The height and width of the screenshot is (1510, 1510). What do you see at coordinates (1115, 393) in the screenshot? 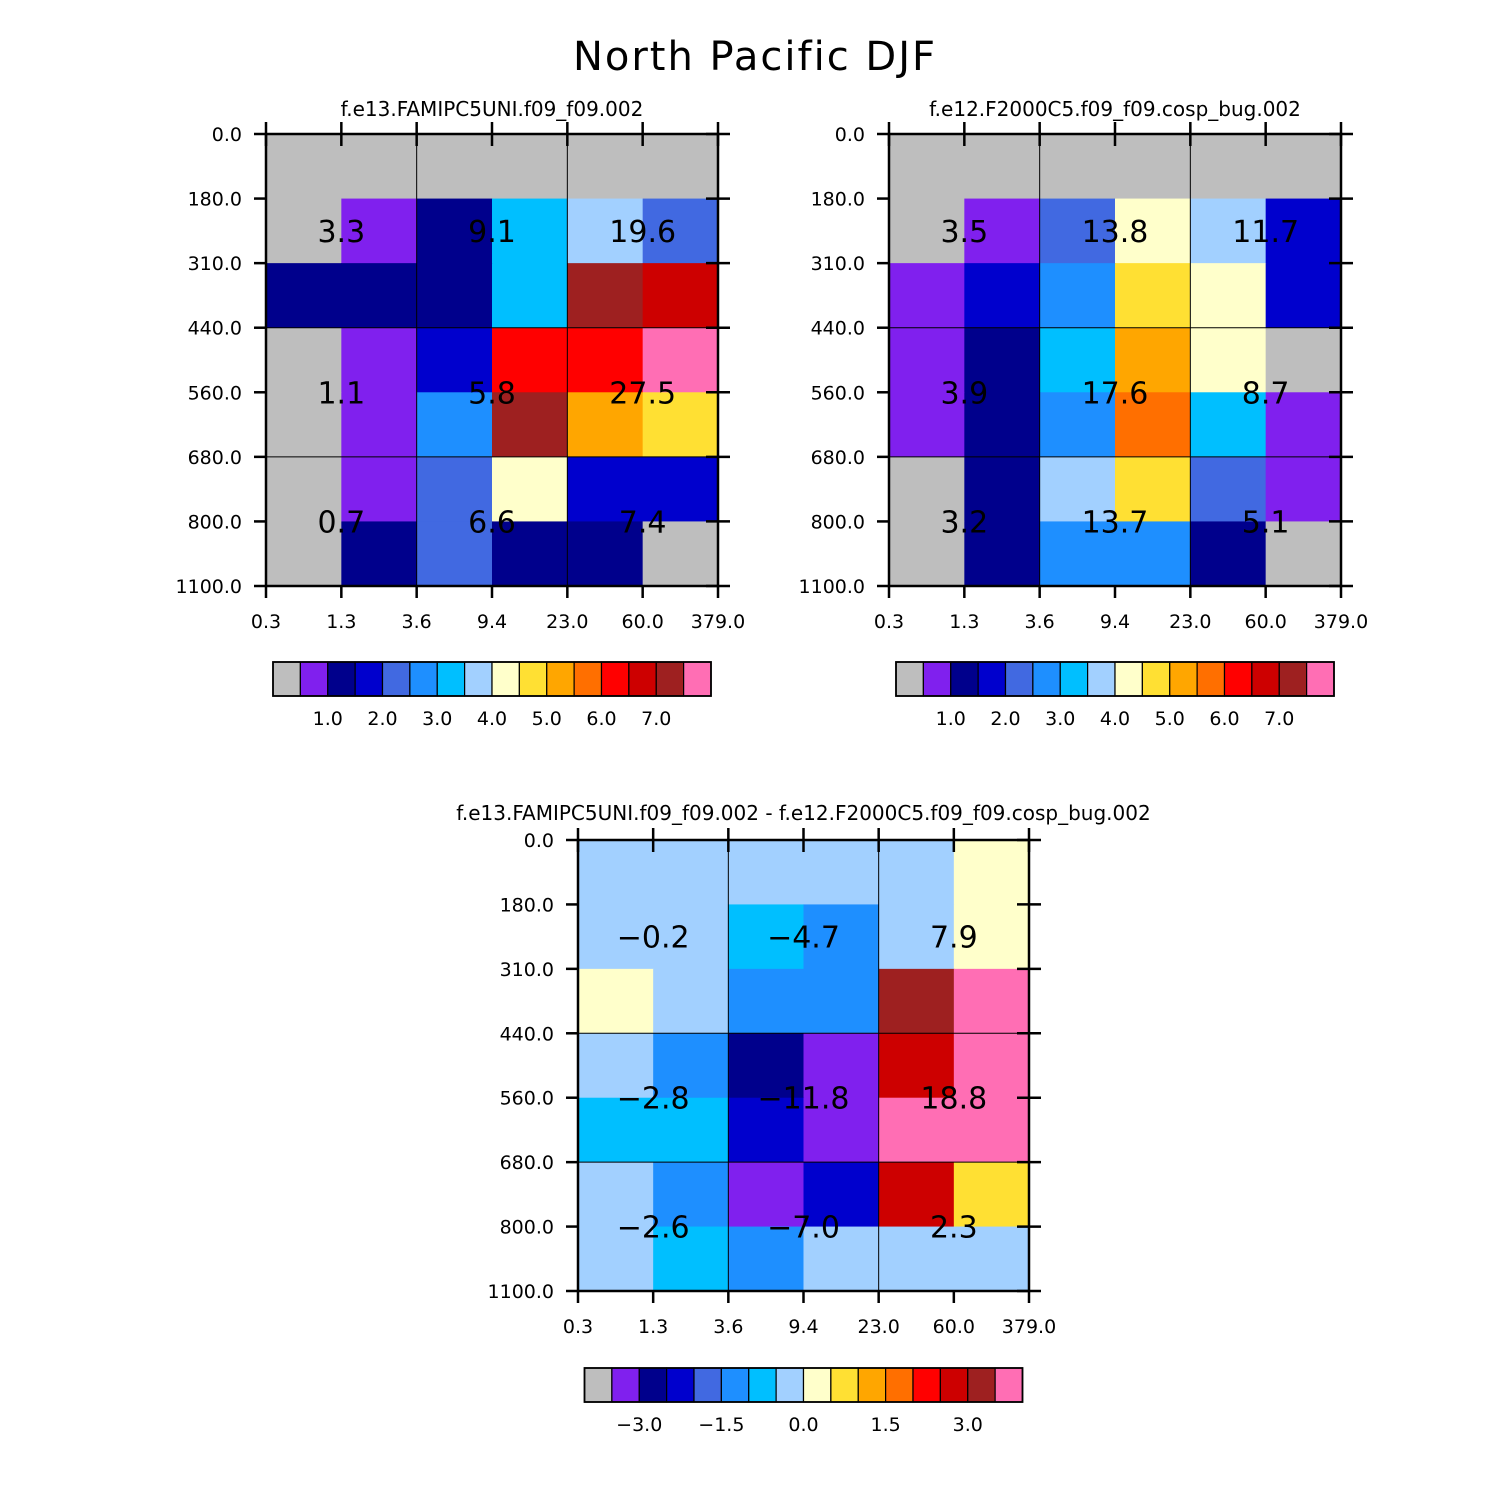
I see `cell-value-label: 17.6` at bounding box center [1115, 393].